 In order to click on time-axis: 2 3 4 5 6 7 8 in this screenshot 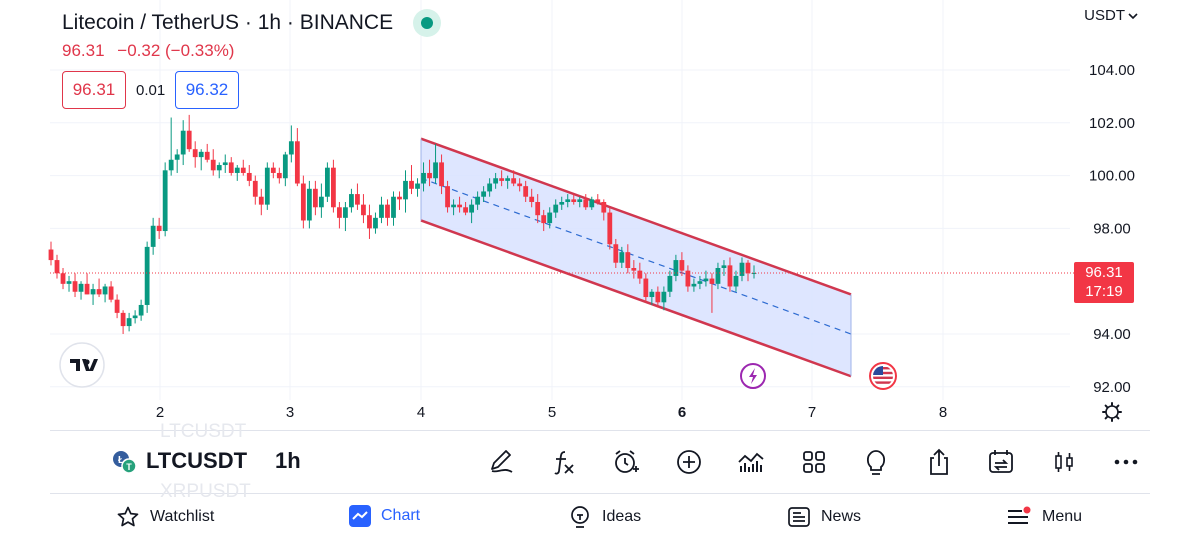, I will do `click(551, 412)`.